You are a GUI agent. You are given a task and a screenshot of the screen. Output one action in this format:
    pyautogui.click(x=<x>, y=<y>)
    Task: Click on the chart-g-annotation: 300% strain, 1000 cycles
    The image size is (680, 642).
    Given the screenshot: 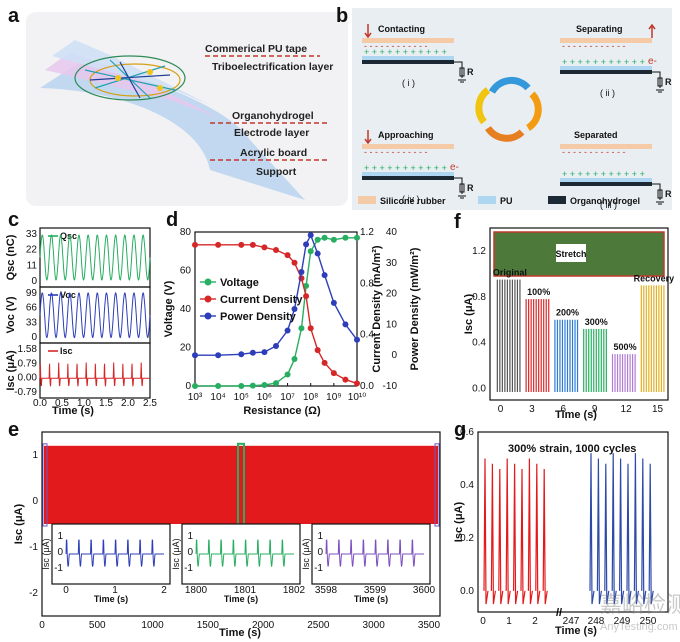 What is the action you would take?
    pyautogui.click(x=572, y=449)
    